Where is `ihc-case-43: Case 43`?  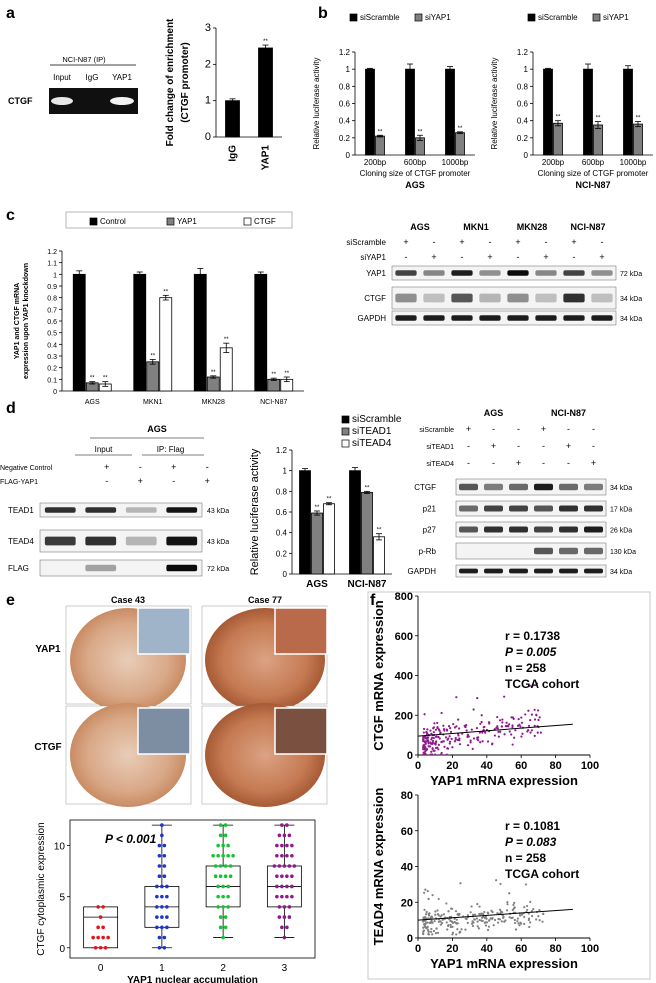
ihc-case-43: Case 43 is located at coordinates (128, 600).